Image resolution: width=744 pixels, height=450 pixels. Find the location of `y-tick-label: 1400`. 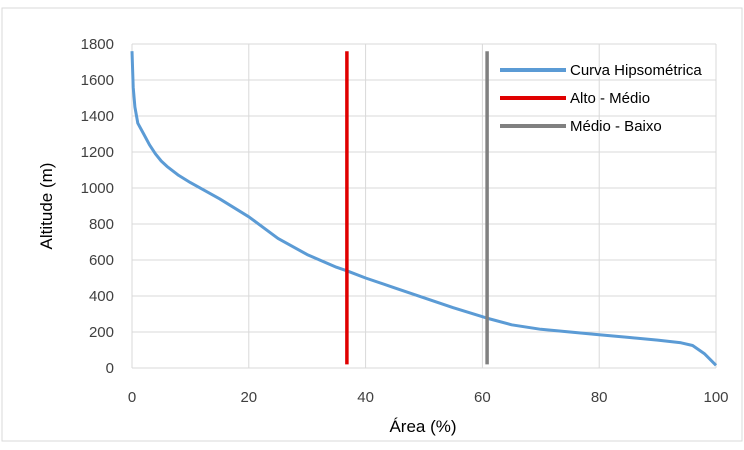

y-tick-label: 1400 is located at coordinates (97, 116).